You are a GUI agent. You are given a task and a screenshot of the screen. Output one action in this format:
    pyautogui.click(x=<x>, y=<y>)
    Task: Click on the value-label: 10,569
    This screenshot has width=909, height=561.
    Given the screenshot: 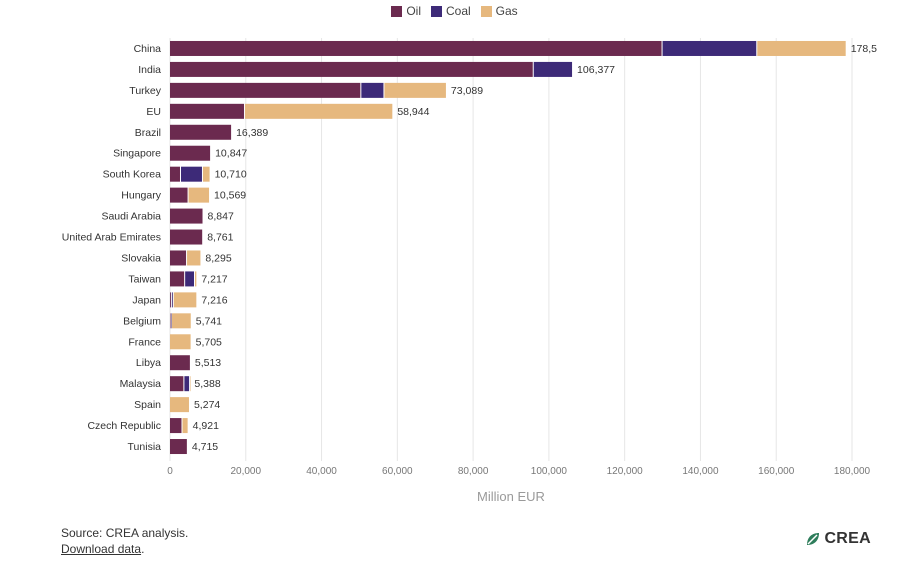 What is the action you would take?
    pyautogui.click(x=230, y=196)
    